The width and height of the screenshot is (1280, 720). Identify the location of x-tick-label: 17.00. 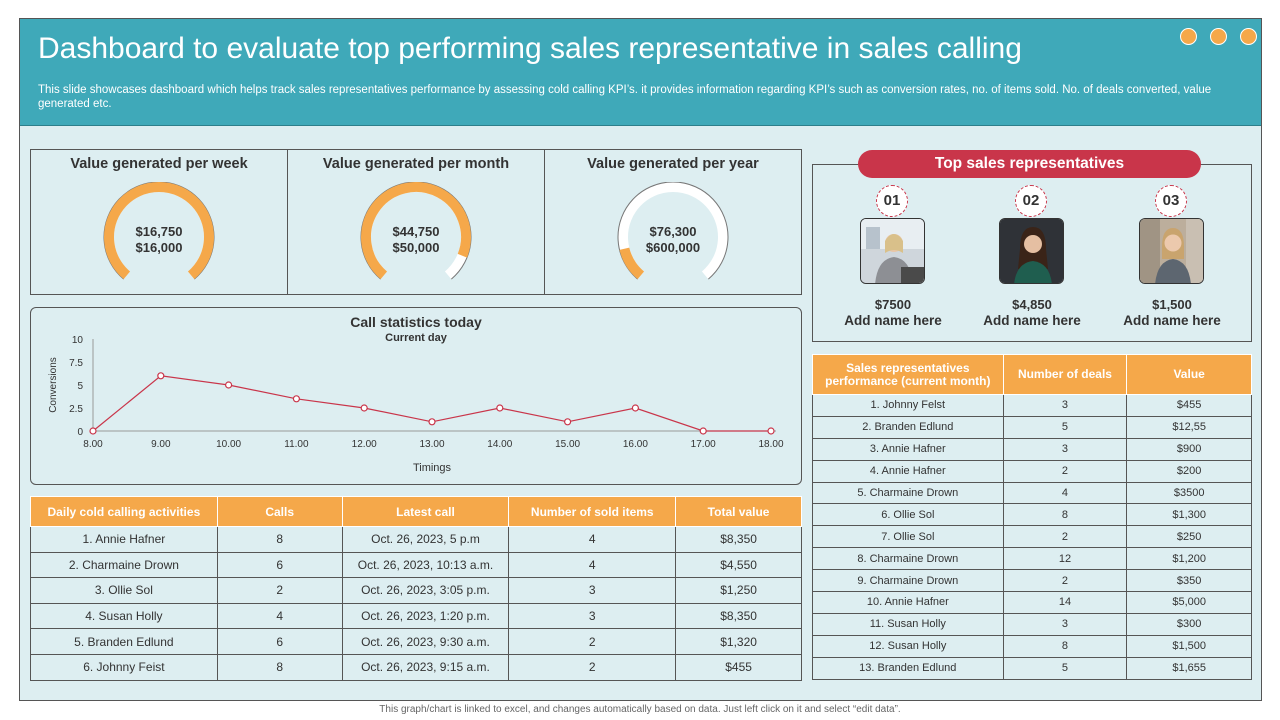
(703, 444).